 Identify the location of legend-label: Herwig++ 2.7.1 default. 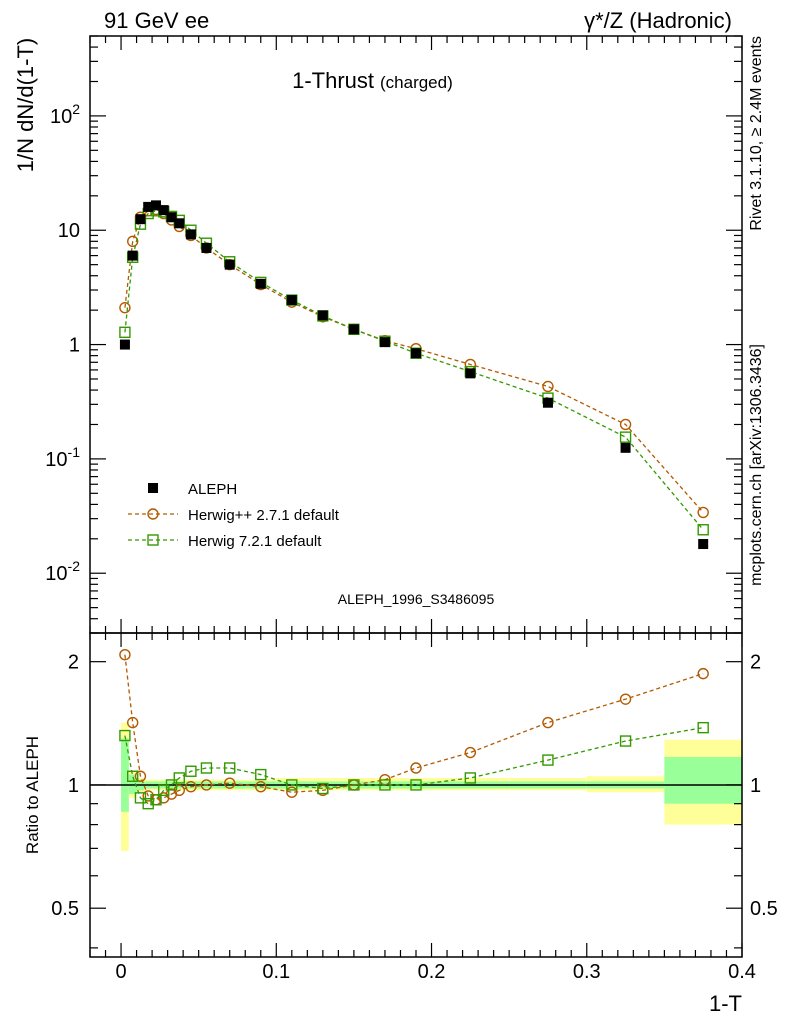
(264, 515).